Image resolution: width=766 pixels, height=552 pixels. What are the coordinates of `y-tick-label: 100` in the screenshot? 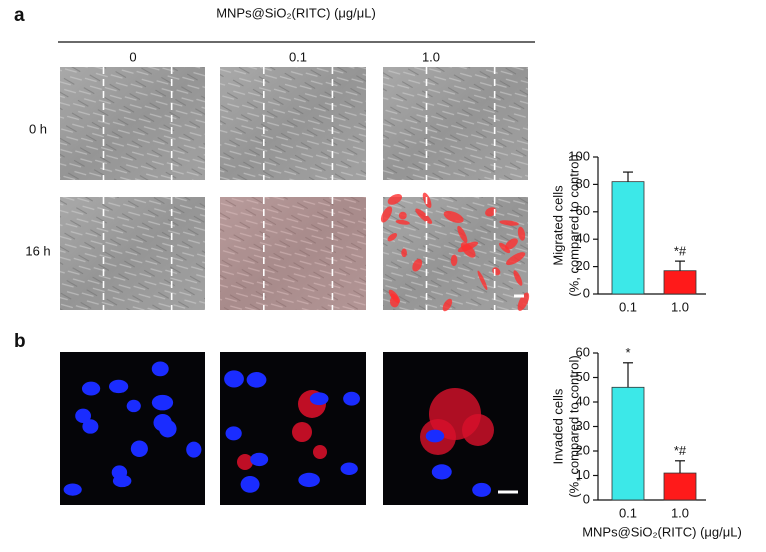 It's located at (579, 155).